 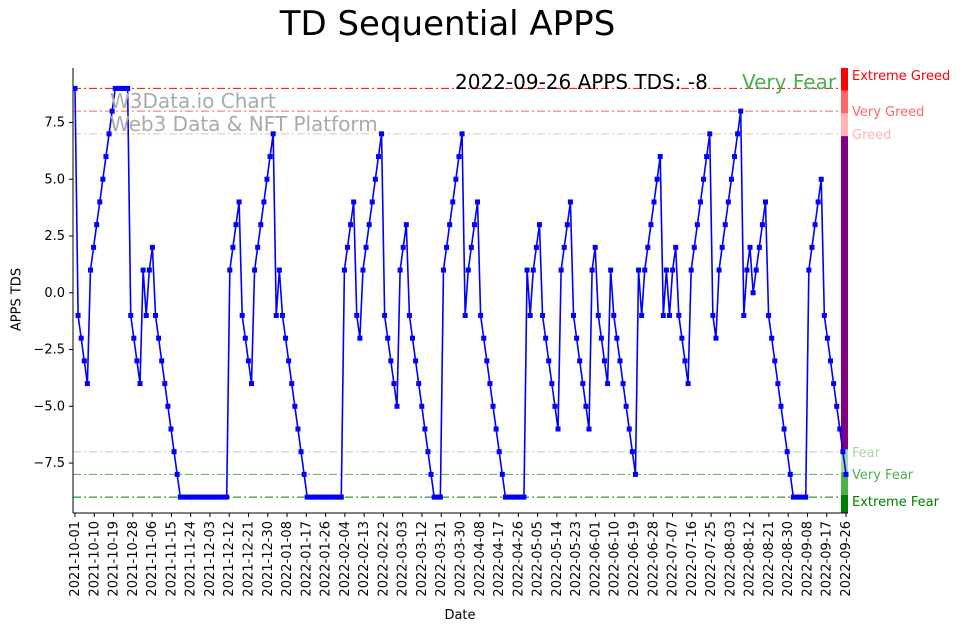 What do you see at coordinates (883, 476) in the screenshot?
I see `zone-label-very-fear: Very Fear` at bounding box center [883, 476].